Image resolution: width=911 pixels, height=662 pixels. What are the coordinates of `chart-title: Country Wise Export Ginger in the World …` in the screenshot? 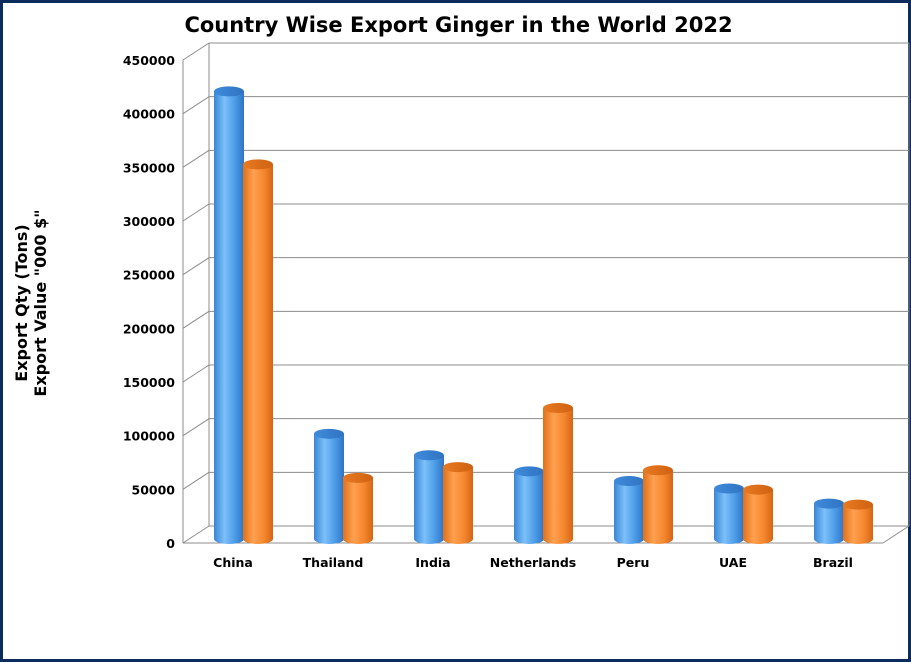 It's located at (458, 25).